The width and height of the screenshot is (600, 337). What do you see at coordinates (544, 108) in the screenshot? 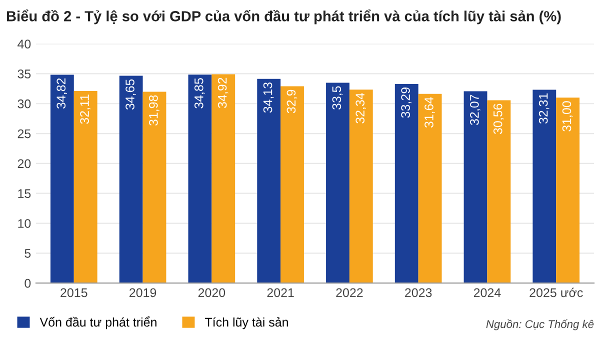
I see `data-label: 32,31` at bounding box center [544, 108].